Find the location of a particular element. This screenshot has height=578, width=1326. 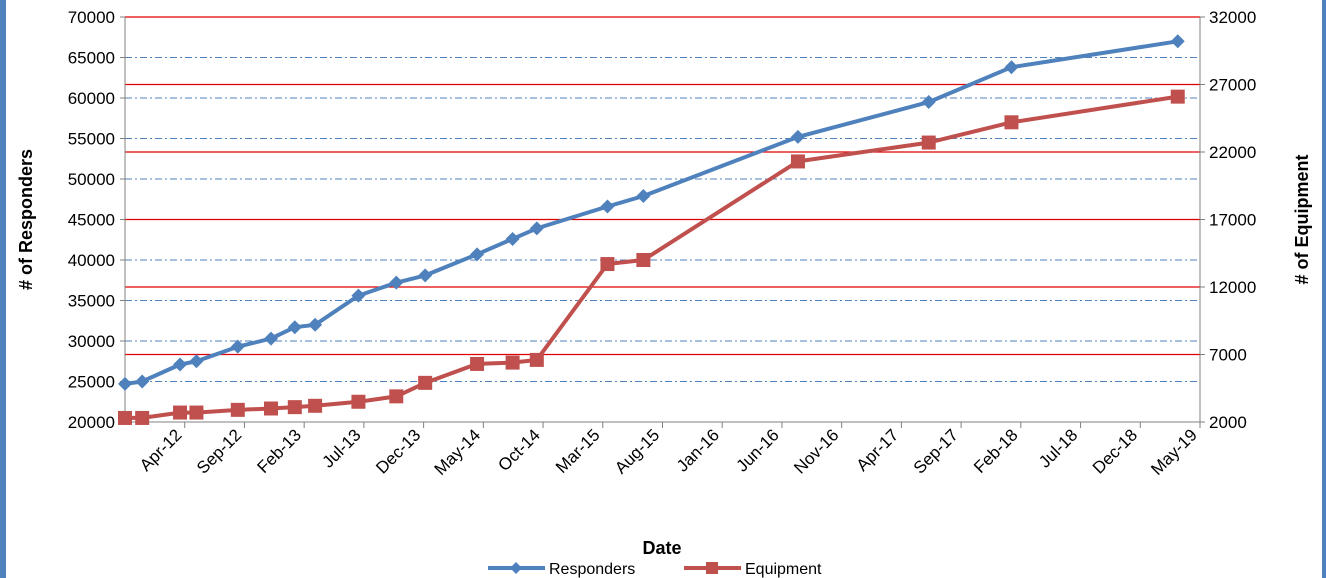

right-tick-label: 12000 is located at coordinates (1232, 287).